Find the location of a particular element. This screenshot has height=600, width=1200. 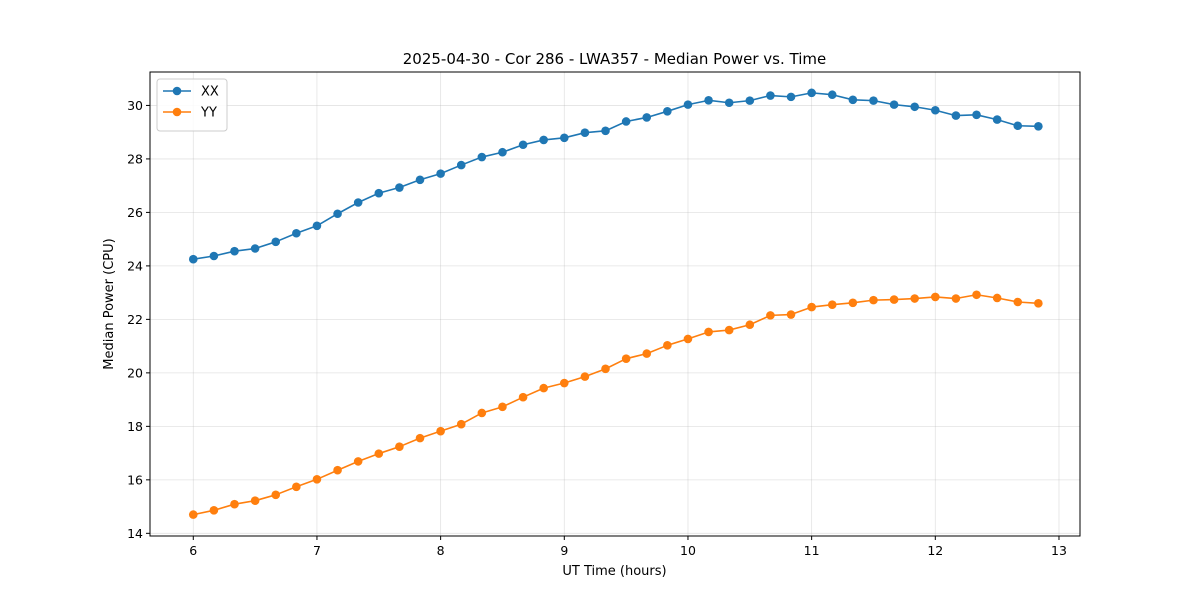

y-tick-label: 28 is located at coordinates (135, 158).